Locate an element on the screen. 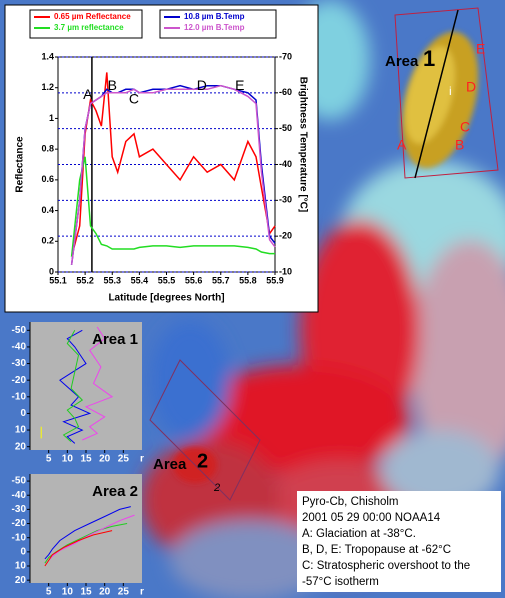 The width and height of the screenshot is (505, 598). y-tick-label: 0.8 is located at coordinates (47, 149).